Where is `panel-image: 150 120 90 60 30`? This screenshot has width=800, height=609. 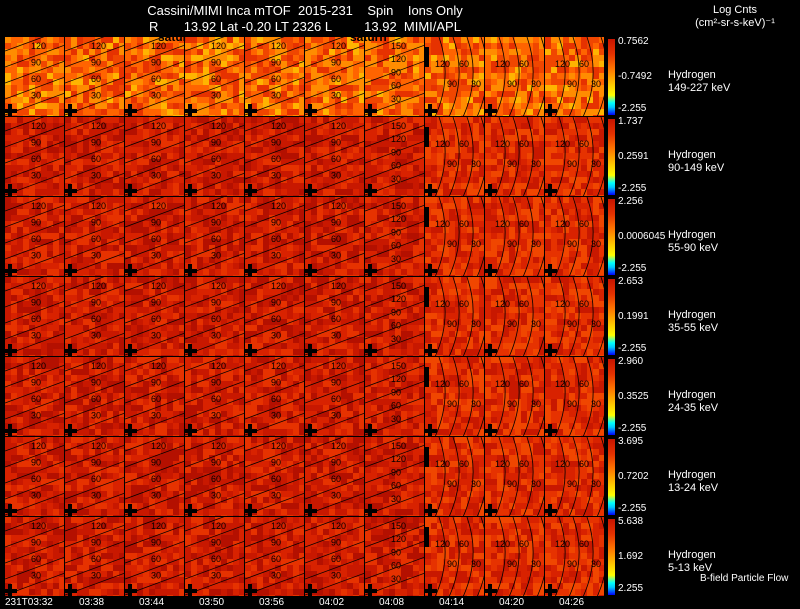 panel-image: 150 120 90 60 30 is located at coordinates (394, 476).